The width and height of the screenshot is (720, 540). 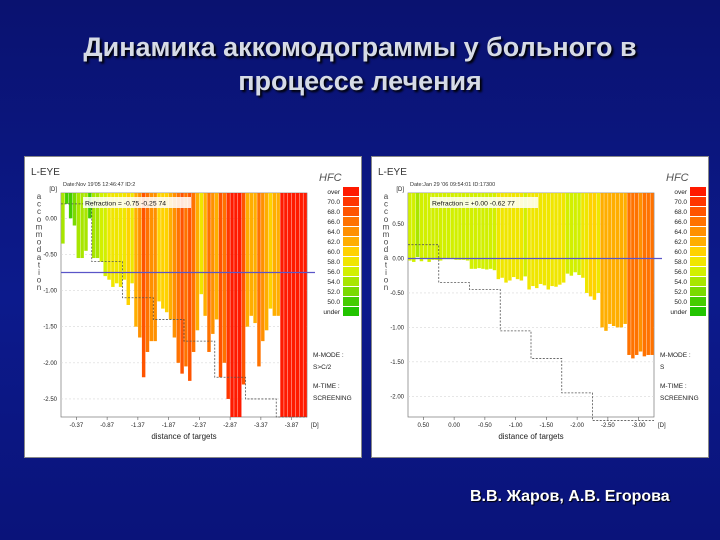 What do you see at coordinates (39, 226) in the screenshot?
I see `y-axis-label-letter: m` at bounding box center [39, 226].